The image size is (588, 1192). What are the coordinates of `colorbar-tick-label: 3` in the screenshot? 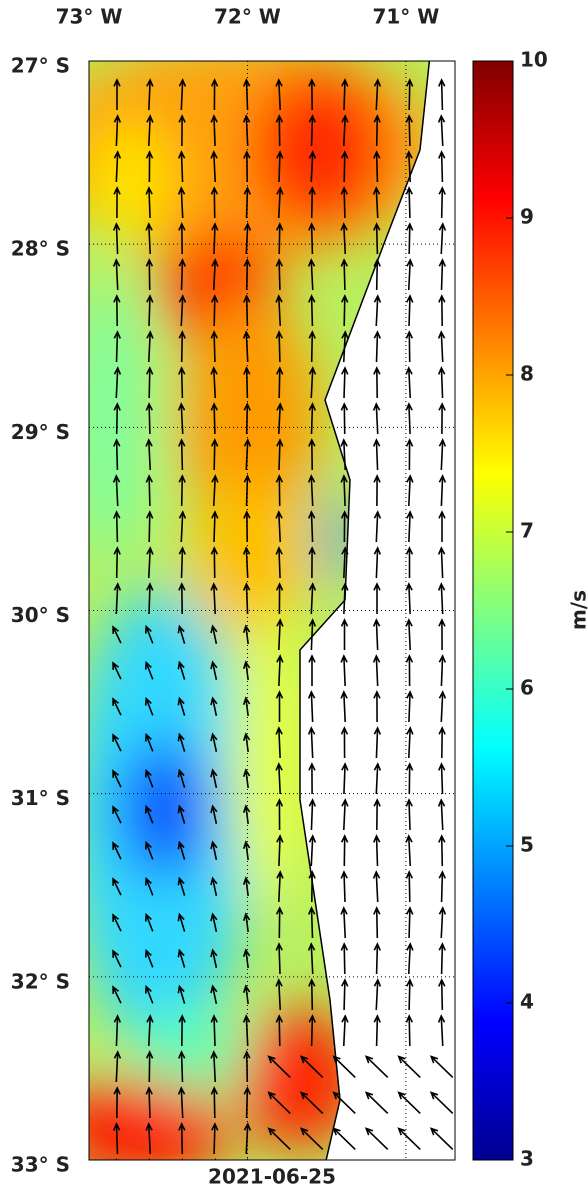 It's located at (527, 1159).